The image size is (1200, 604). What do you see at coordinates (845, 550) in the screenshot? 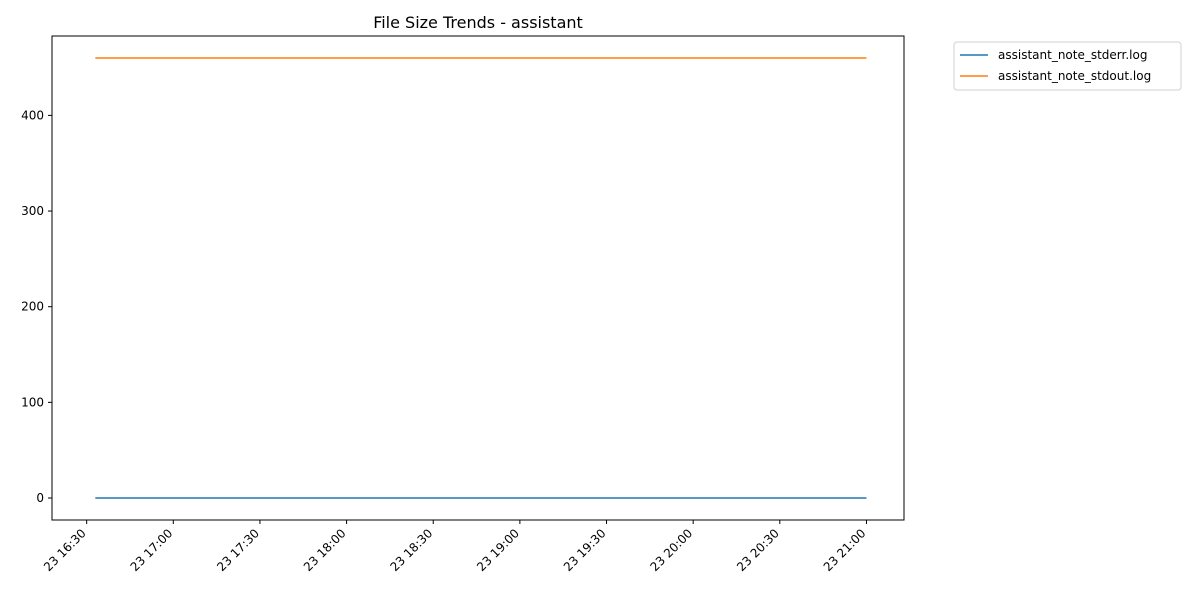
I see `x-tick-label: 23 21:00` at bounding box center [845, 550].